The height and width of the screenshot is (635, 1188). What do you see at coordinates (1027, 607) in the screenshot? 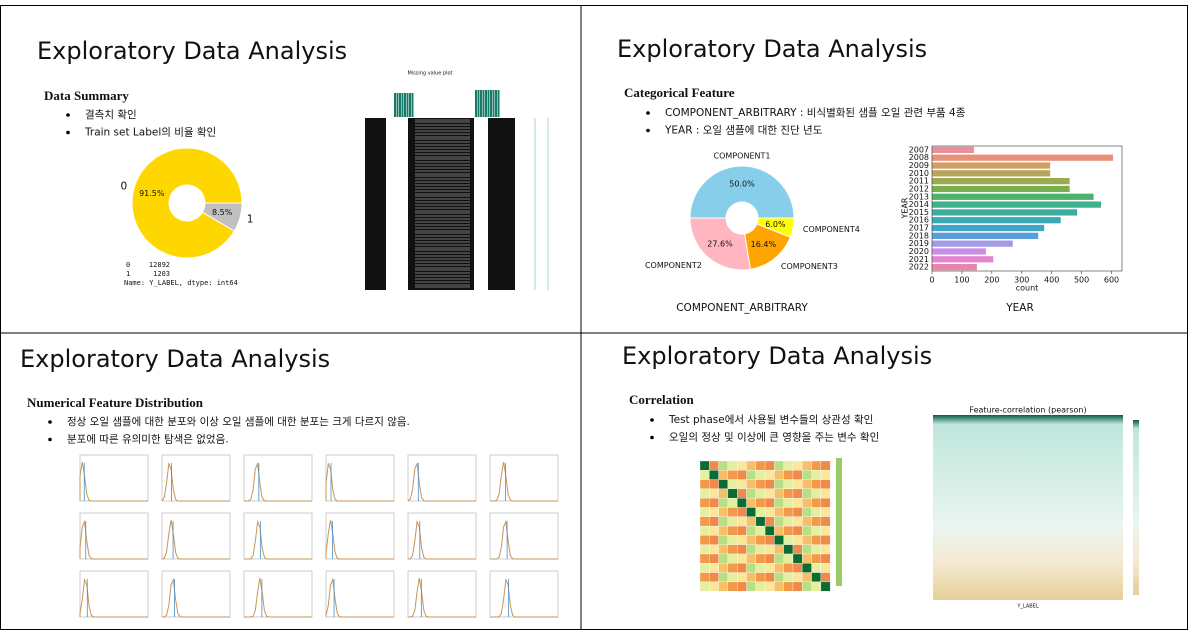
I see `x-axis-label: Y_LABEL` at bounding box center [1027, 607].